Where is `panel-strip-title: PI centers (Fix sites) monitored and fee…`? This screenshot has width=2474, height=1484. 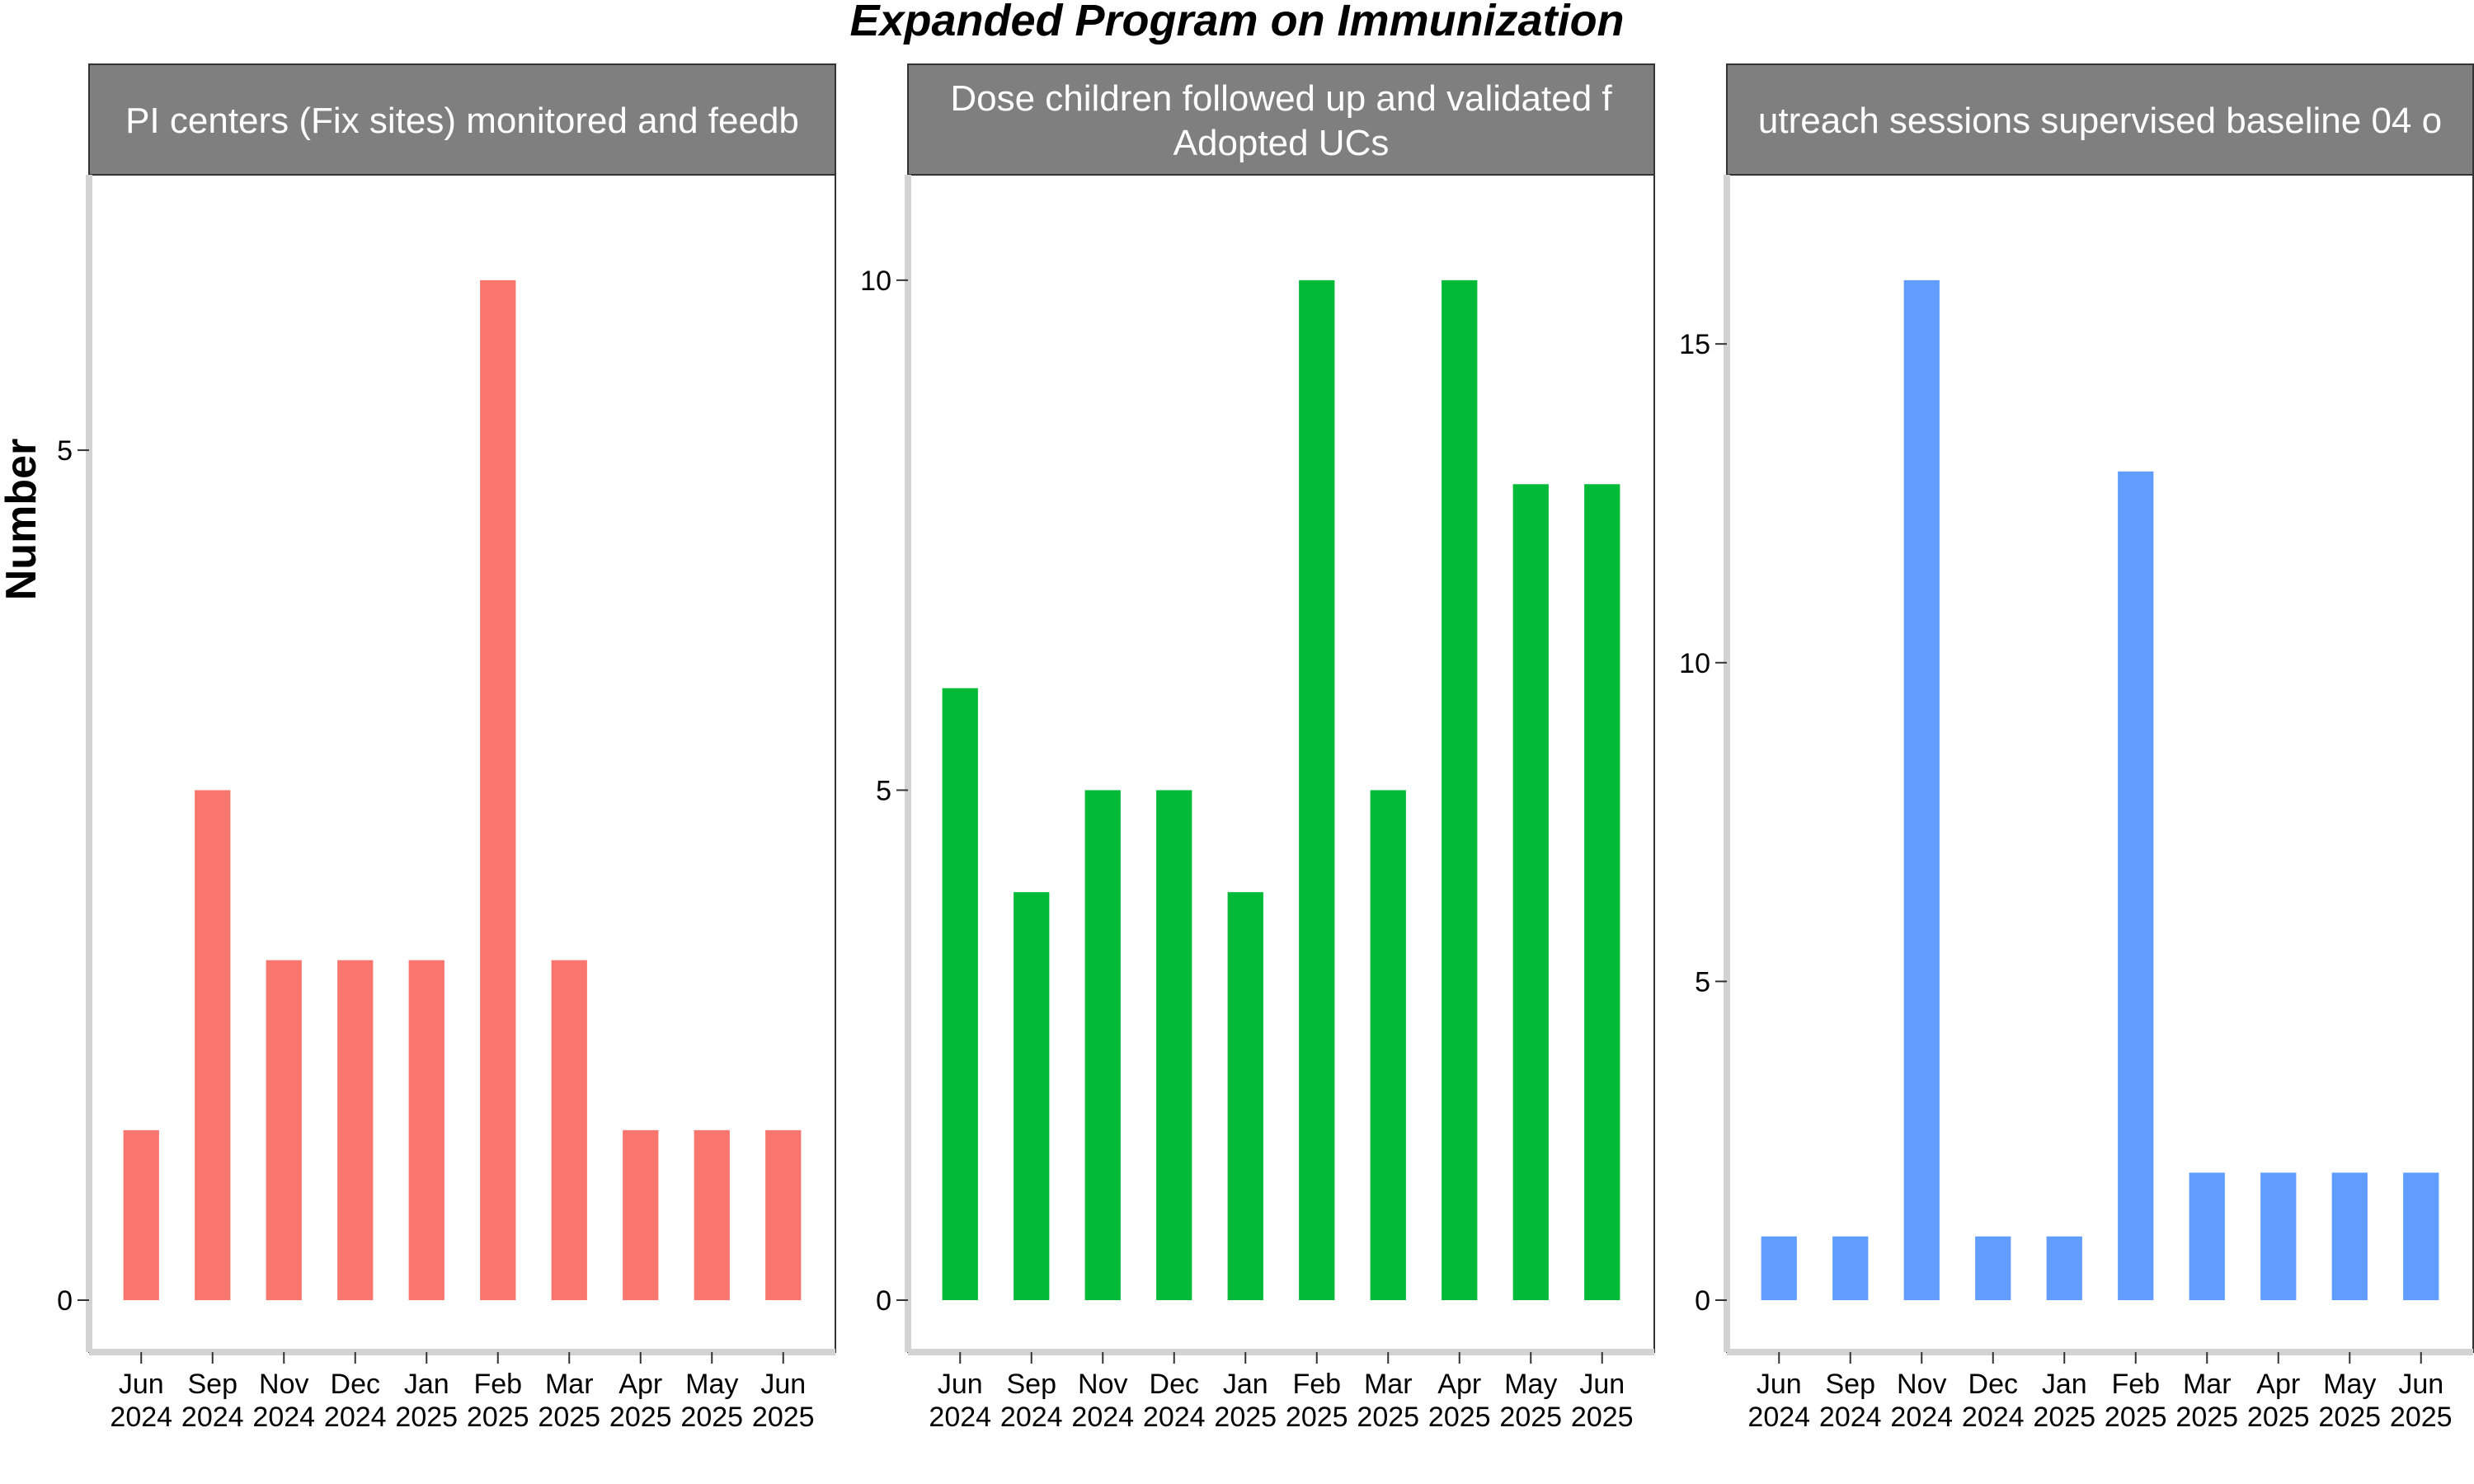 panel-strip-title: PI centers (Fix sites) monitored and fee… is located at coordinates (462, 121).